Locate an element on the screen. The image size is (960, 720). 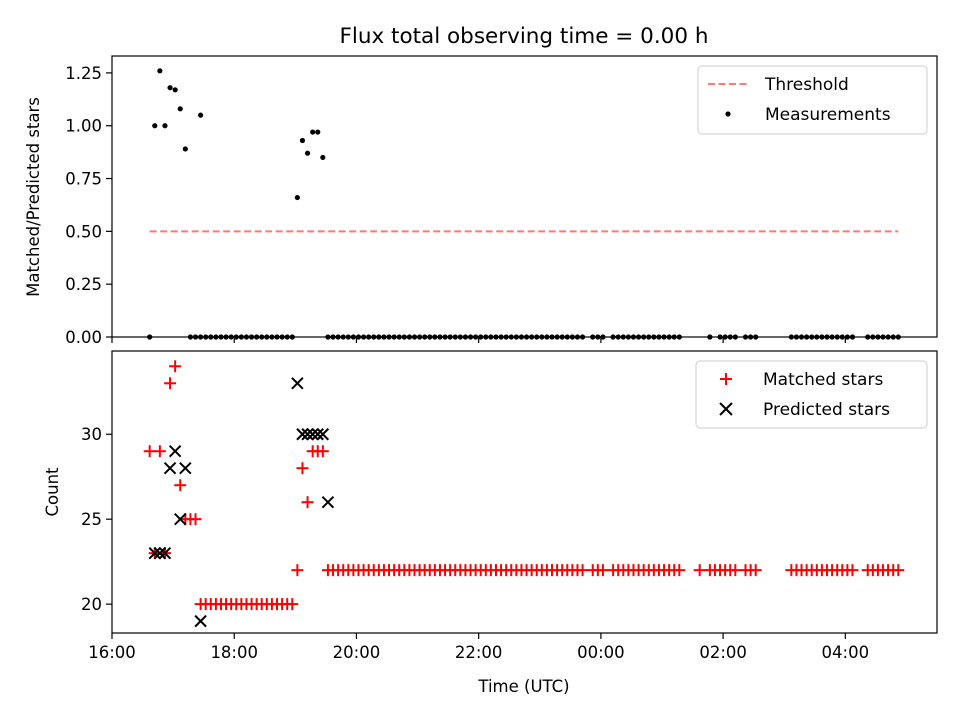
measurements-legend-marker is located at coordinates (728, 114).